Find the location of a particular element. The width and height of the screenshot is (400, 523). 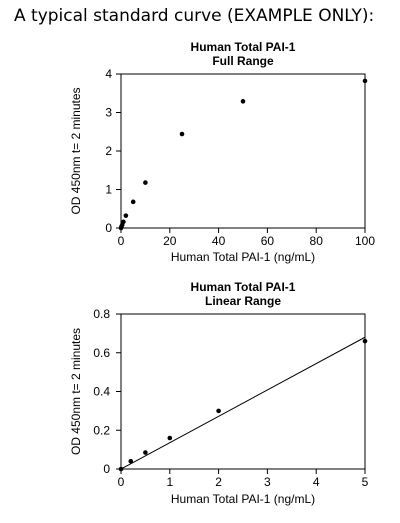

x-tick-label: 60 is located at coordinates (268, 241).